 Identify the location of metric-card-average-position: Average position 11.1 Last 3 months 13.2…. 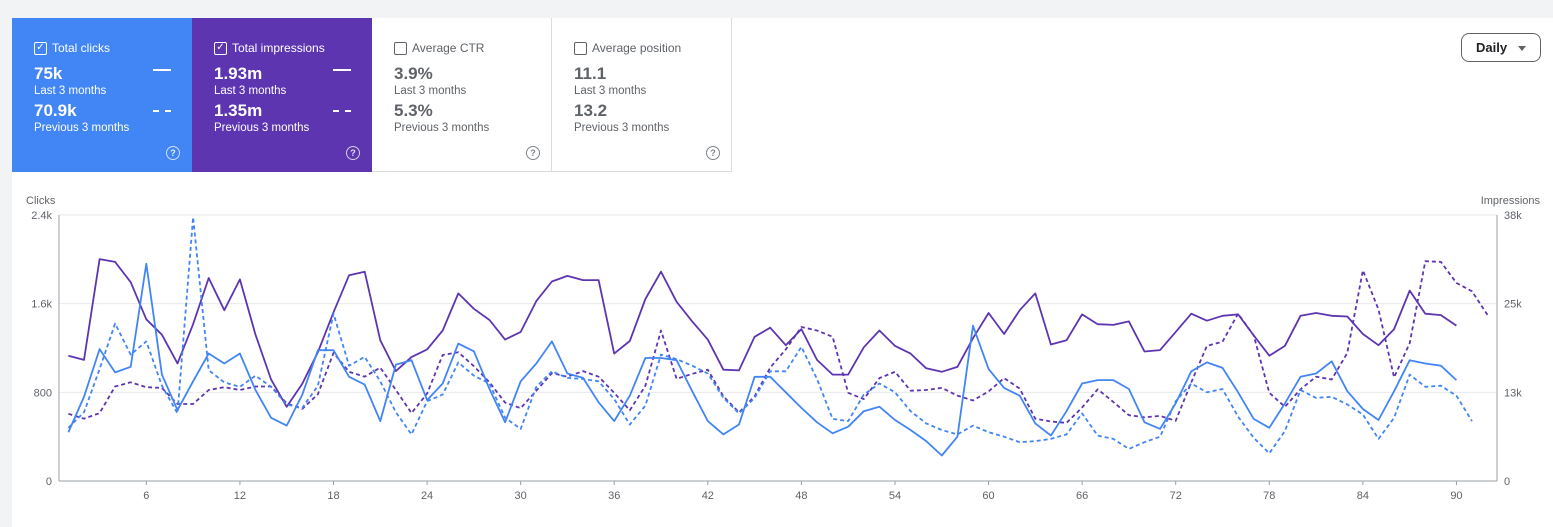
(642, 95).